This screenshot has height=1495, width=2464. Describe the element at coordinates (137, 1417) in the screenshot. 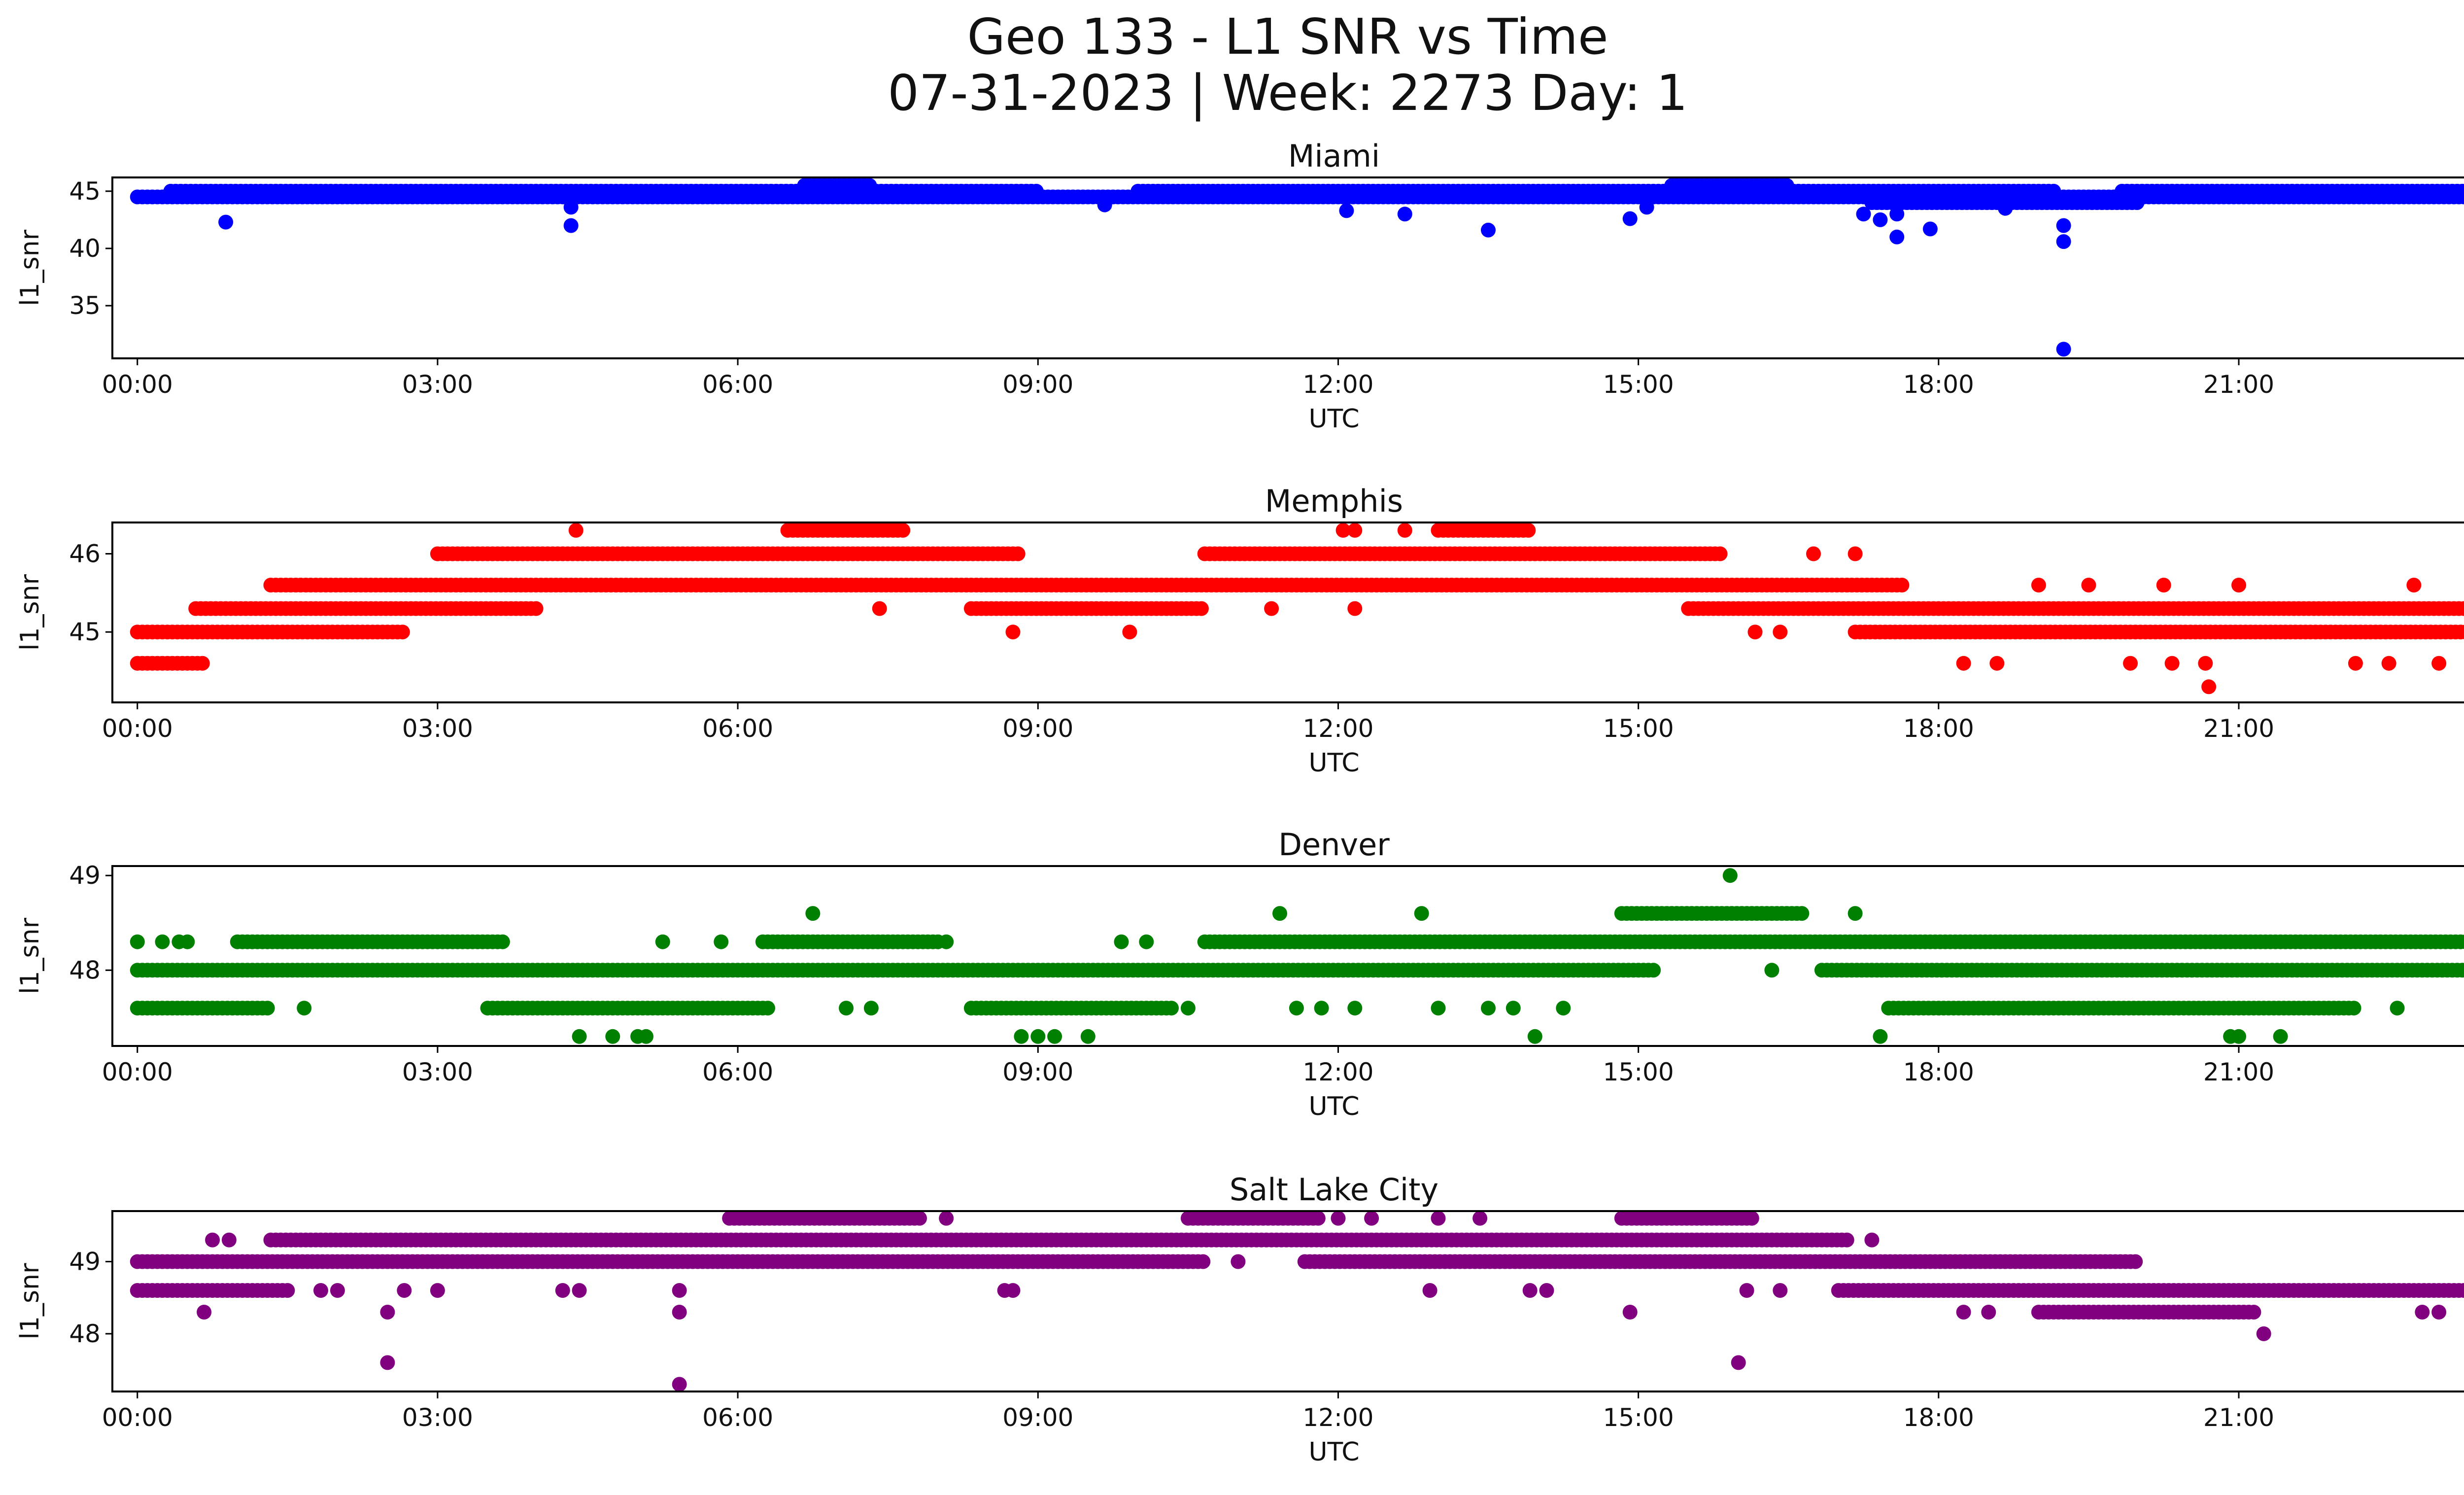

I see `x-tick-label: 00:00` at that location.